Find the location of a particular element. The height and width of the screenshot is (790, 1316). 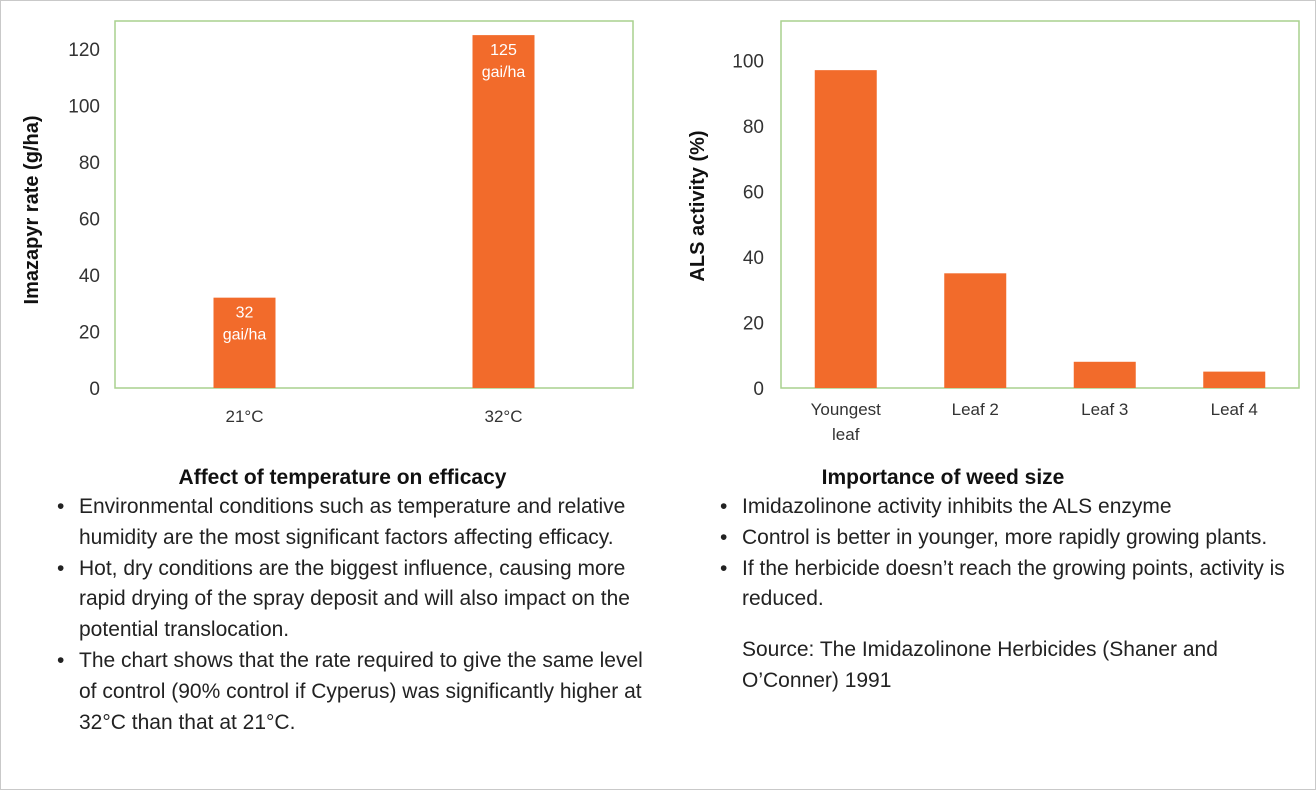

y-axis-title: Imazapyr rate (g/ha) is located at coordinates (32, 210).